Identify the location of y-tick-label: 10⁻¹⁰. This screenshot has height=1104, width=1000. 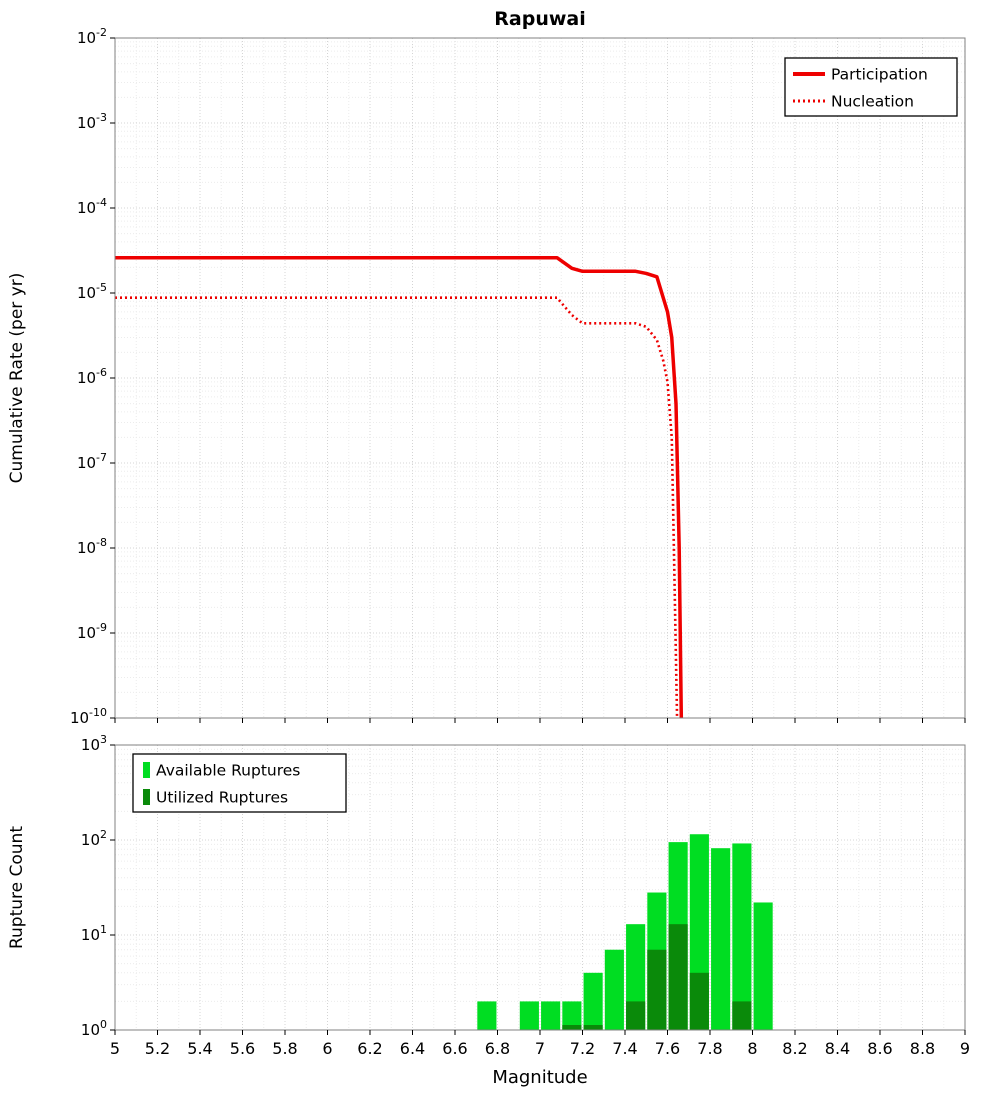
(88, 716).